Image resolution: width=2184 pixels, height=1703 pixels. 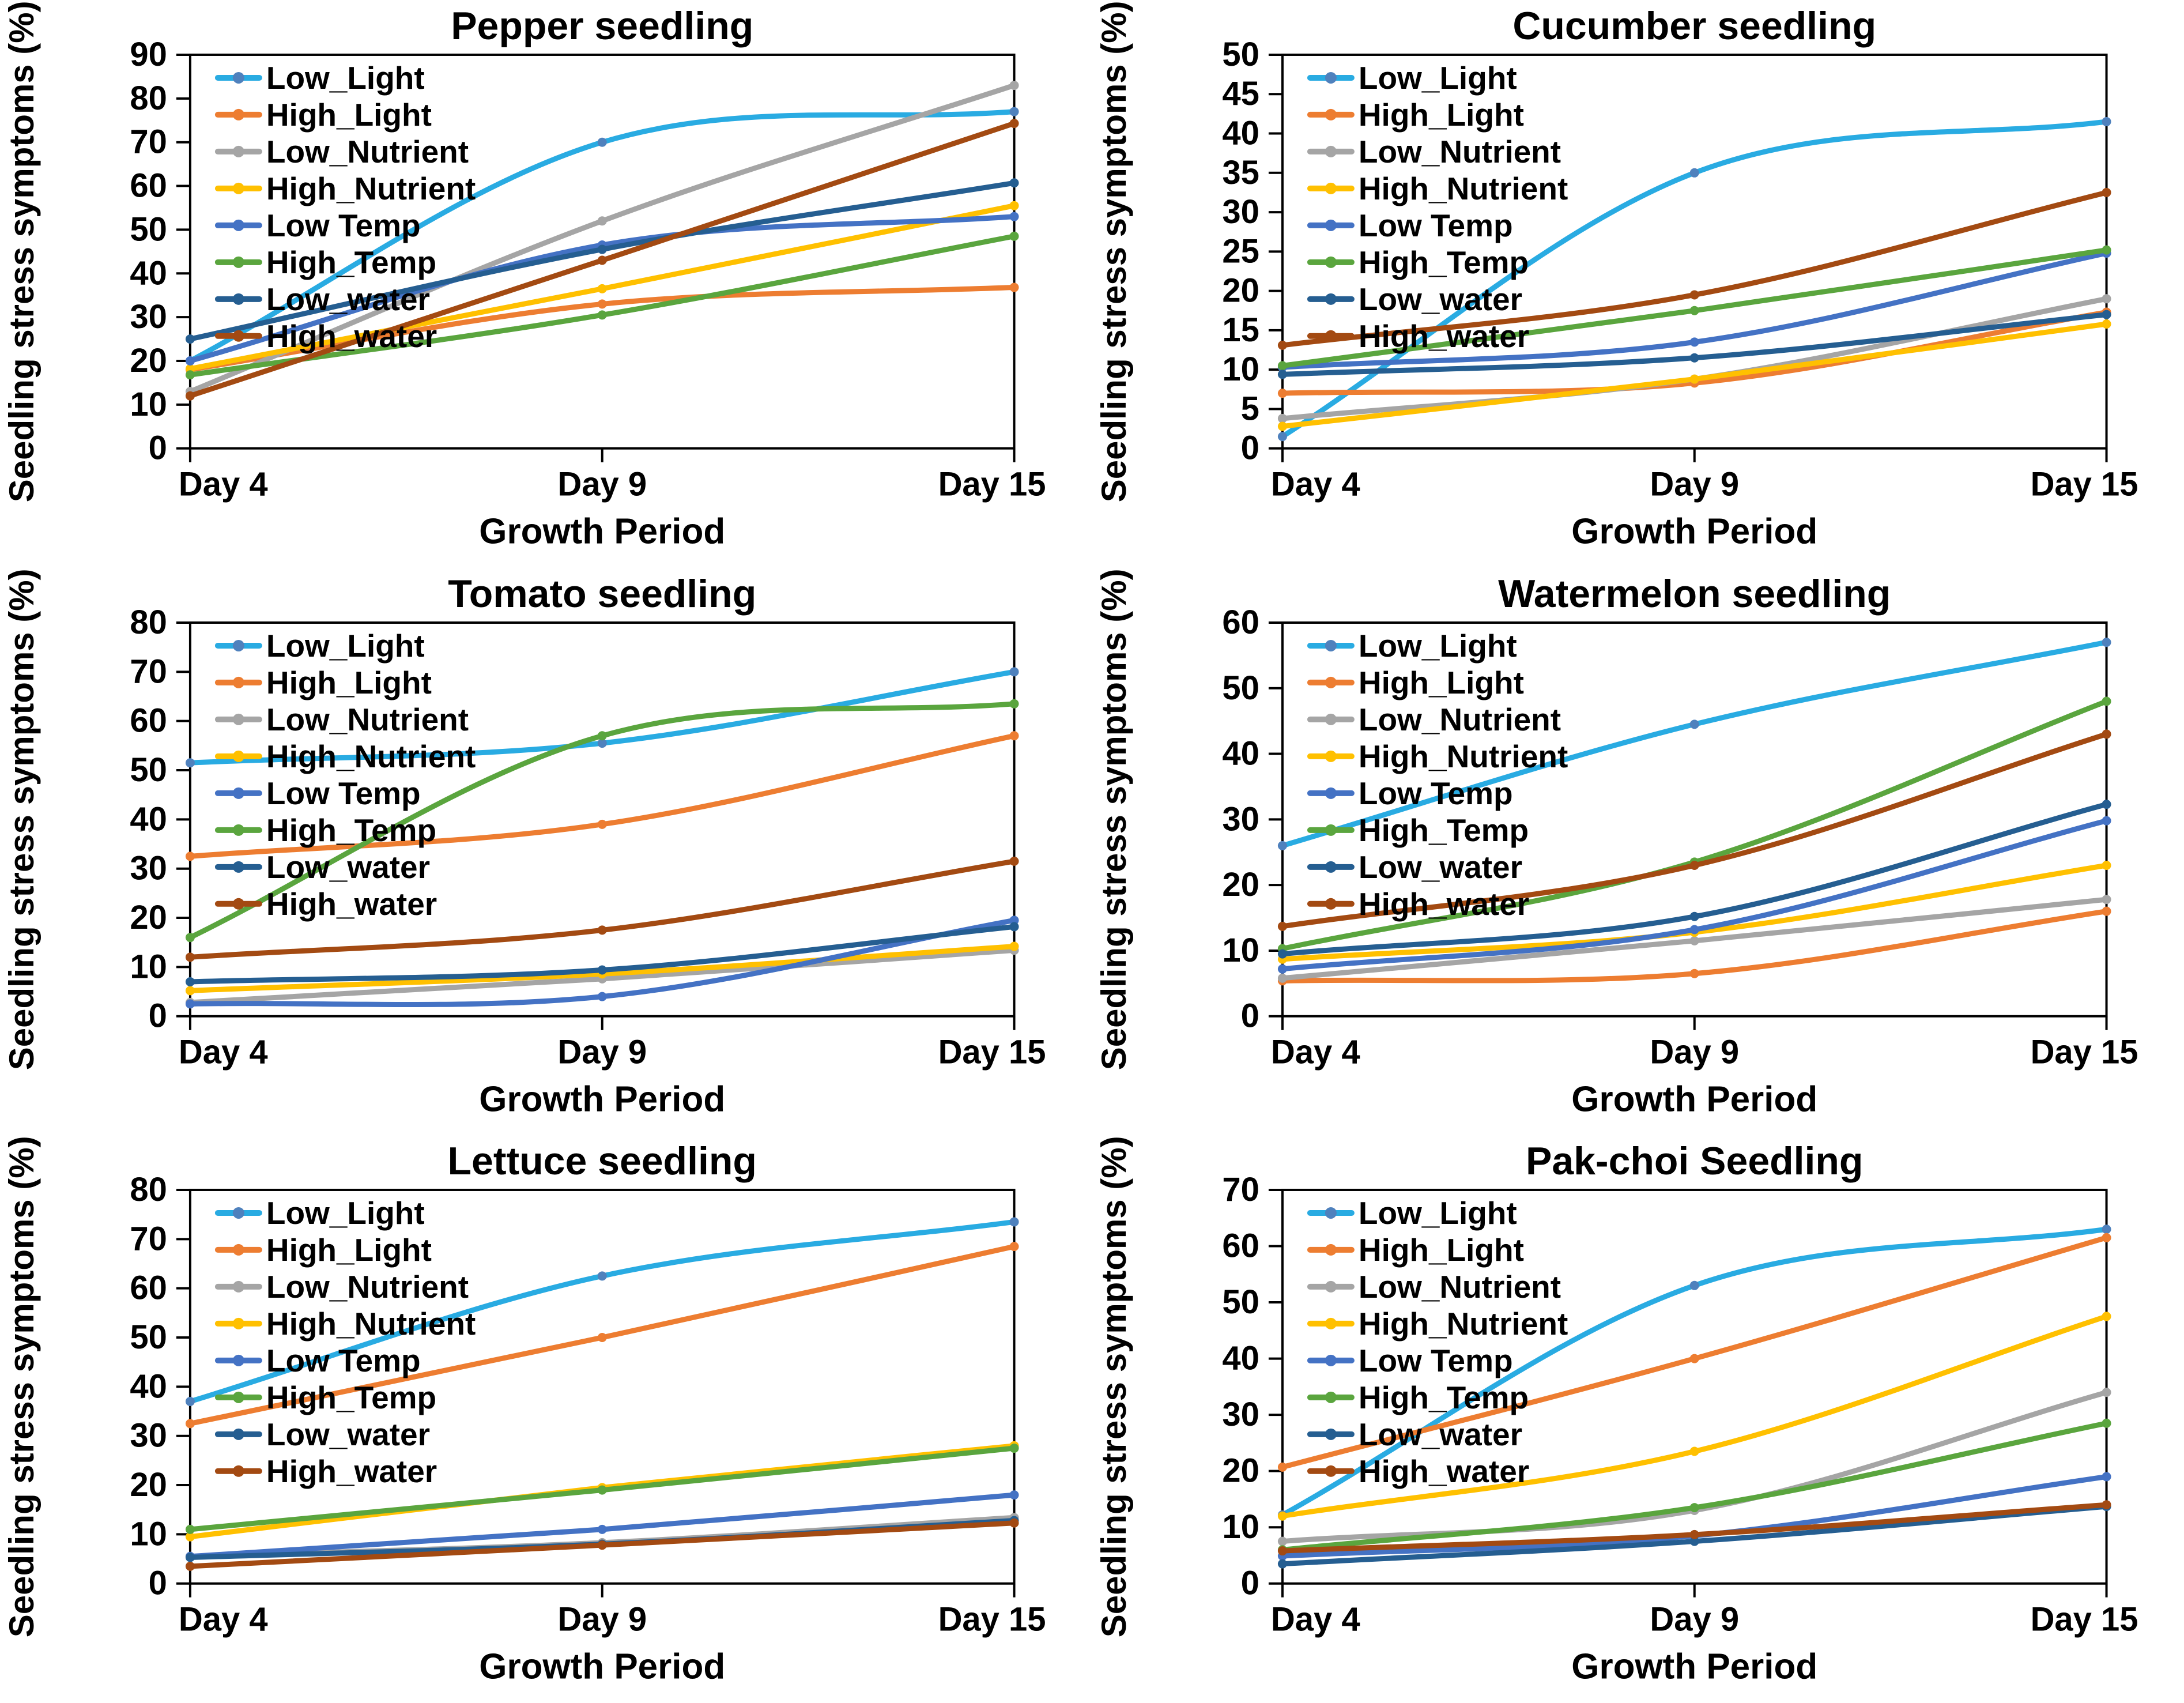 What do you see at coordinates (992, 484) in the screenshot?
I see `x-tick-label: Day 15` at bounding box center [992, 484].